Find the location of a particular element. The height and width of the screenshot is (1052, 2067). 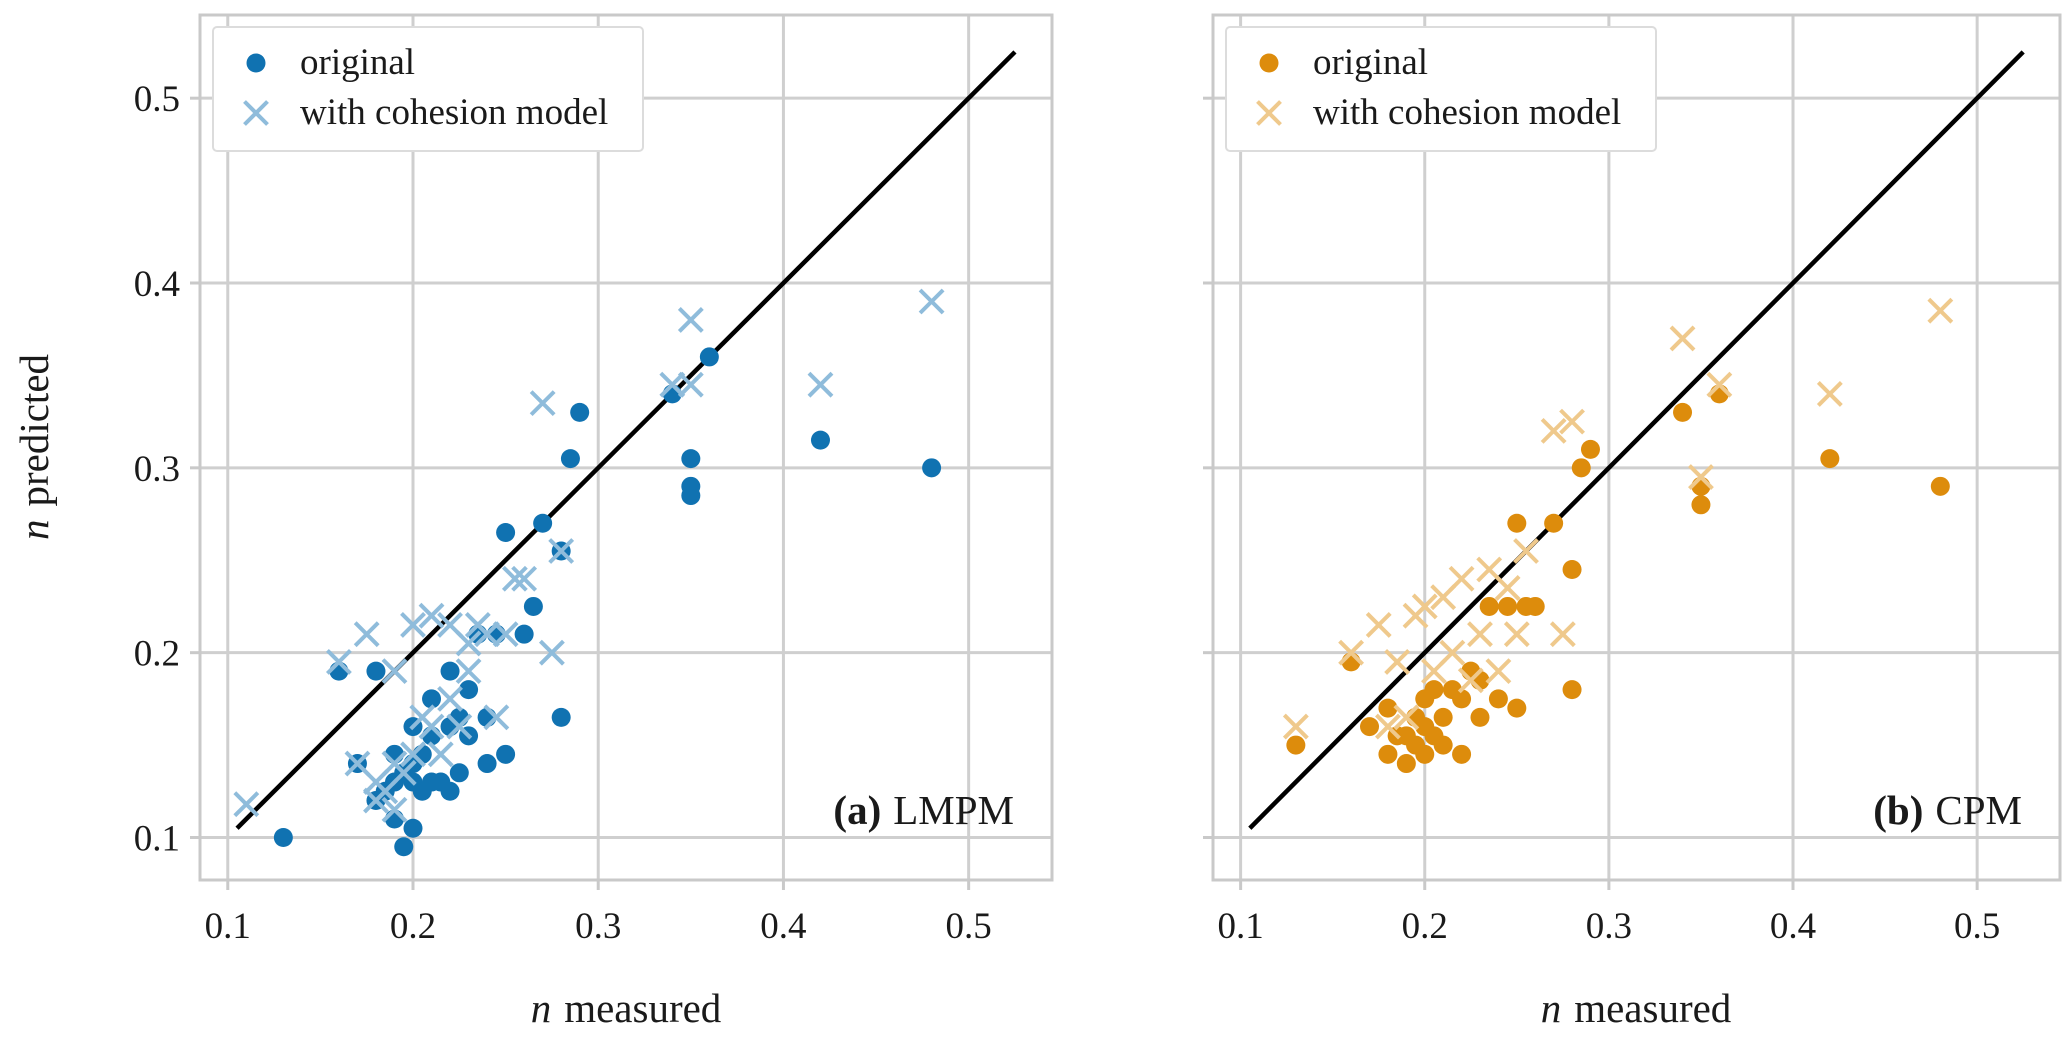

panel-a-label: (a) LMPM is located at coordinates (923, 810).